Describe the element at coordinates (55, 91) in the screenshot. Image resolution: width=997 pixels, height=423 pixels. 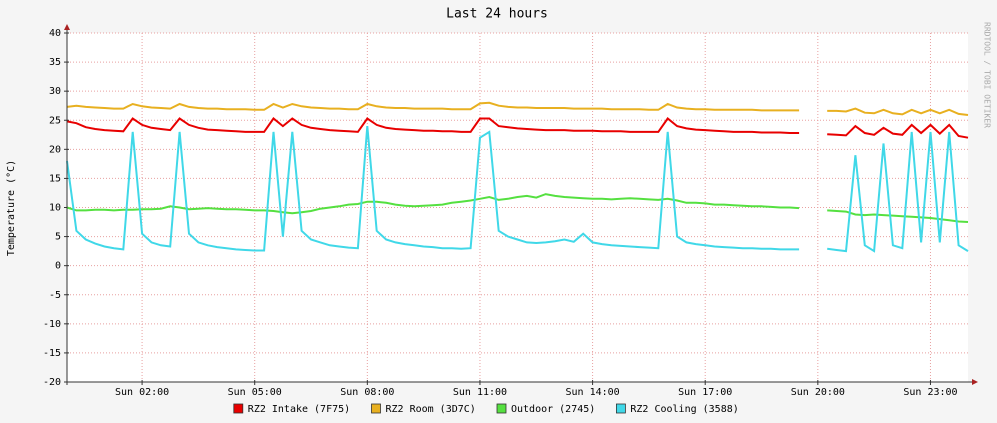
I see `y-tick-label: 30` at that location.